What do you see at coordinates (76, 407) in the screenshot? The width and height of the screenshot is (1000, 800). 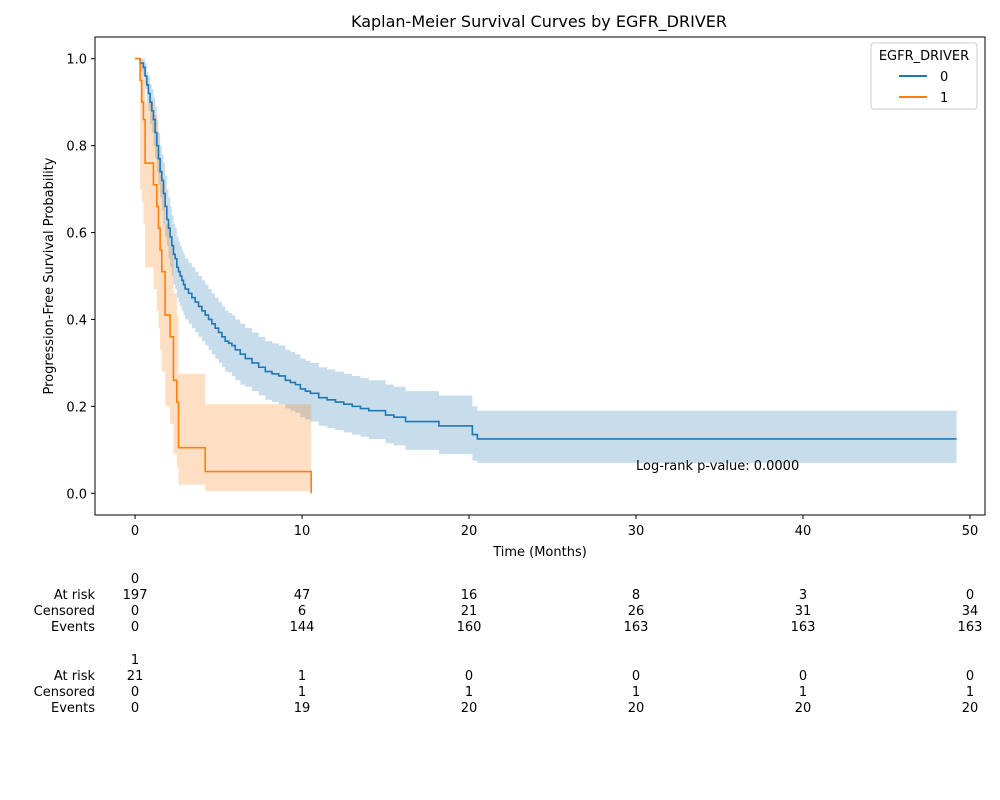 I see `y-tick-label: 0.2` at bounding box center [76, 407].